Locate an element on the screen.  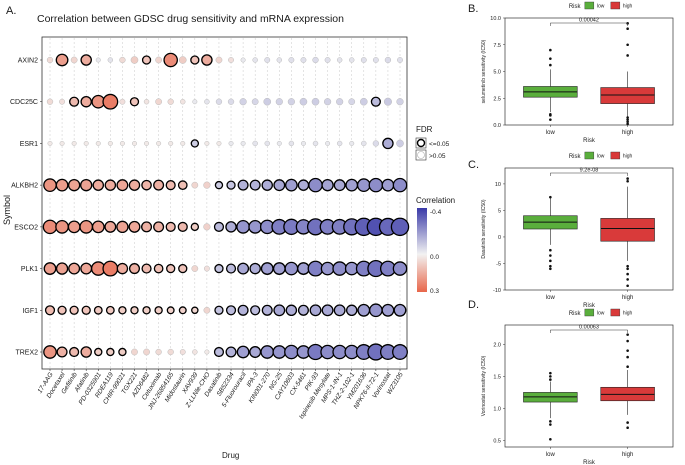
y-axis-label: Dasatinib sensitivity (IC50) is located at coordinates (484, 229).